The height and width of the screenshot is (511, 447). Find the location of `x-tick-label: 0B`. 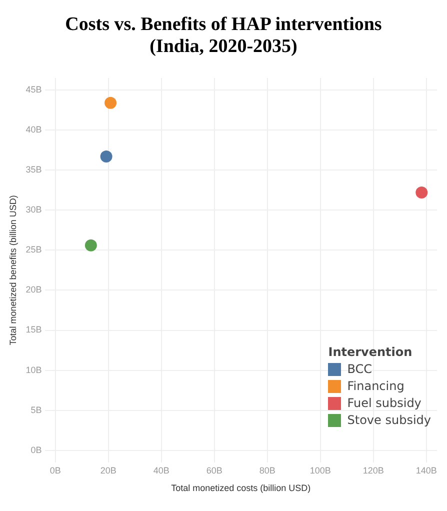

x-tick-label: 0B is located at coordinates (55, 470).